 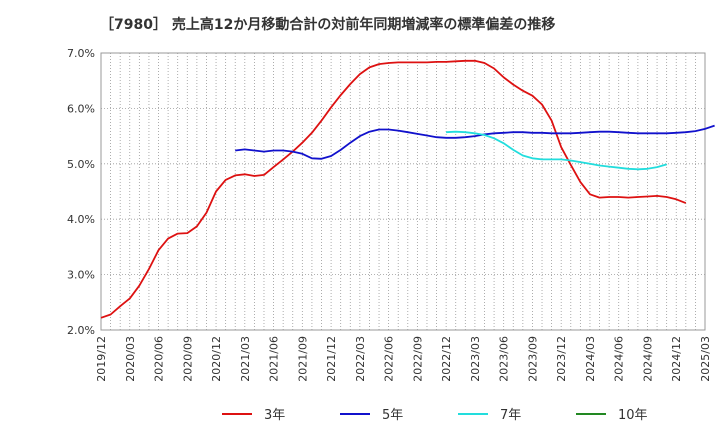 I want to click on x-tick-label: 2024/09, so click(x=647, y=359).